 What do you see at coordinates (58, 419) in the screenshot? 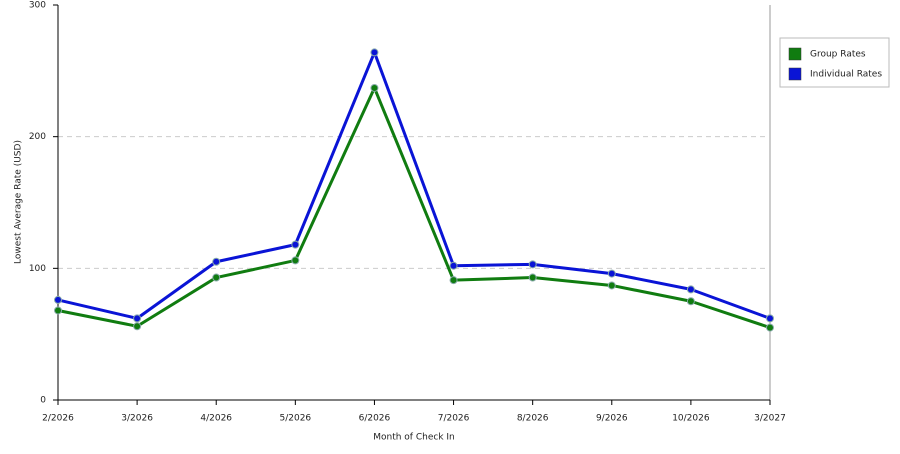
I see `x-tick-label: 2/2026` at bounding box center [58, 419].